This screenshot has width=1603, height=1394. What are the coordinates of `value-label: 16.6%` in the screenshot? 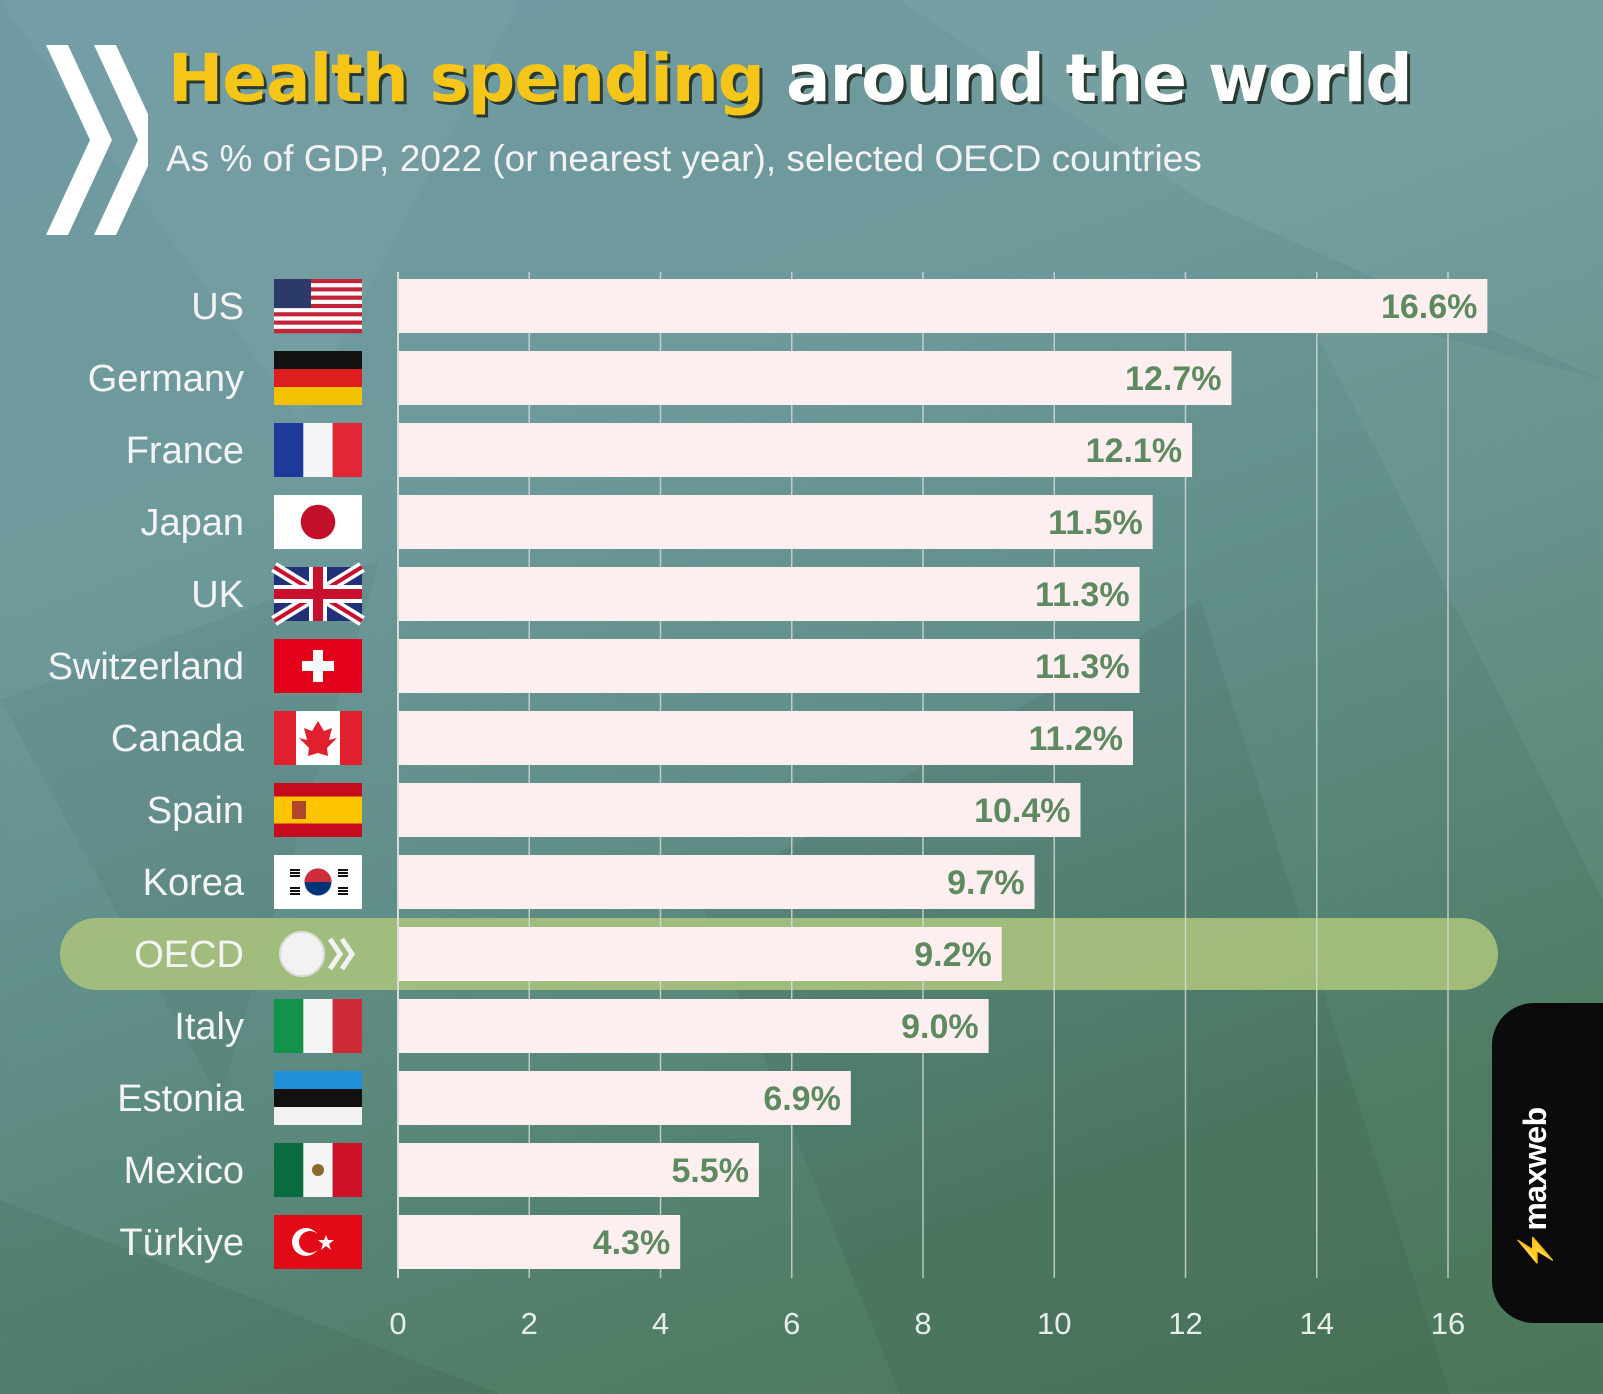 It's located at (1429, 307).